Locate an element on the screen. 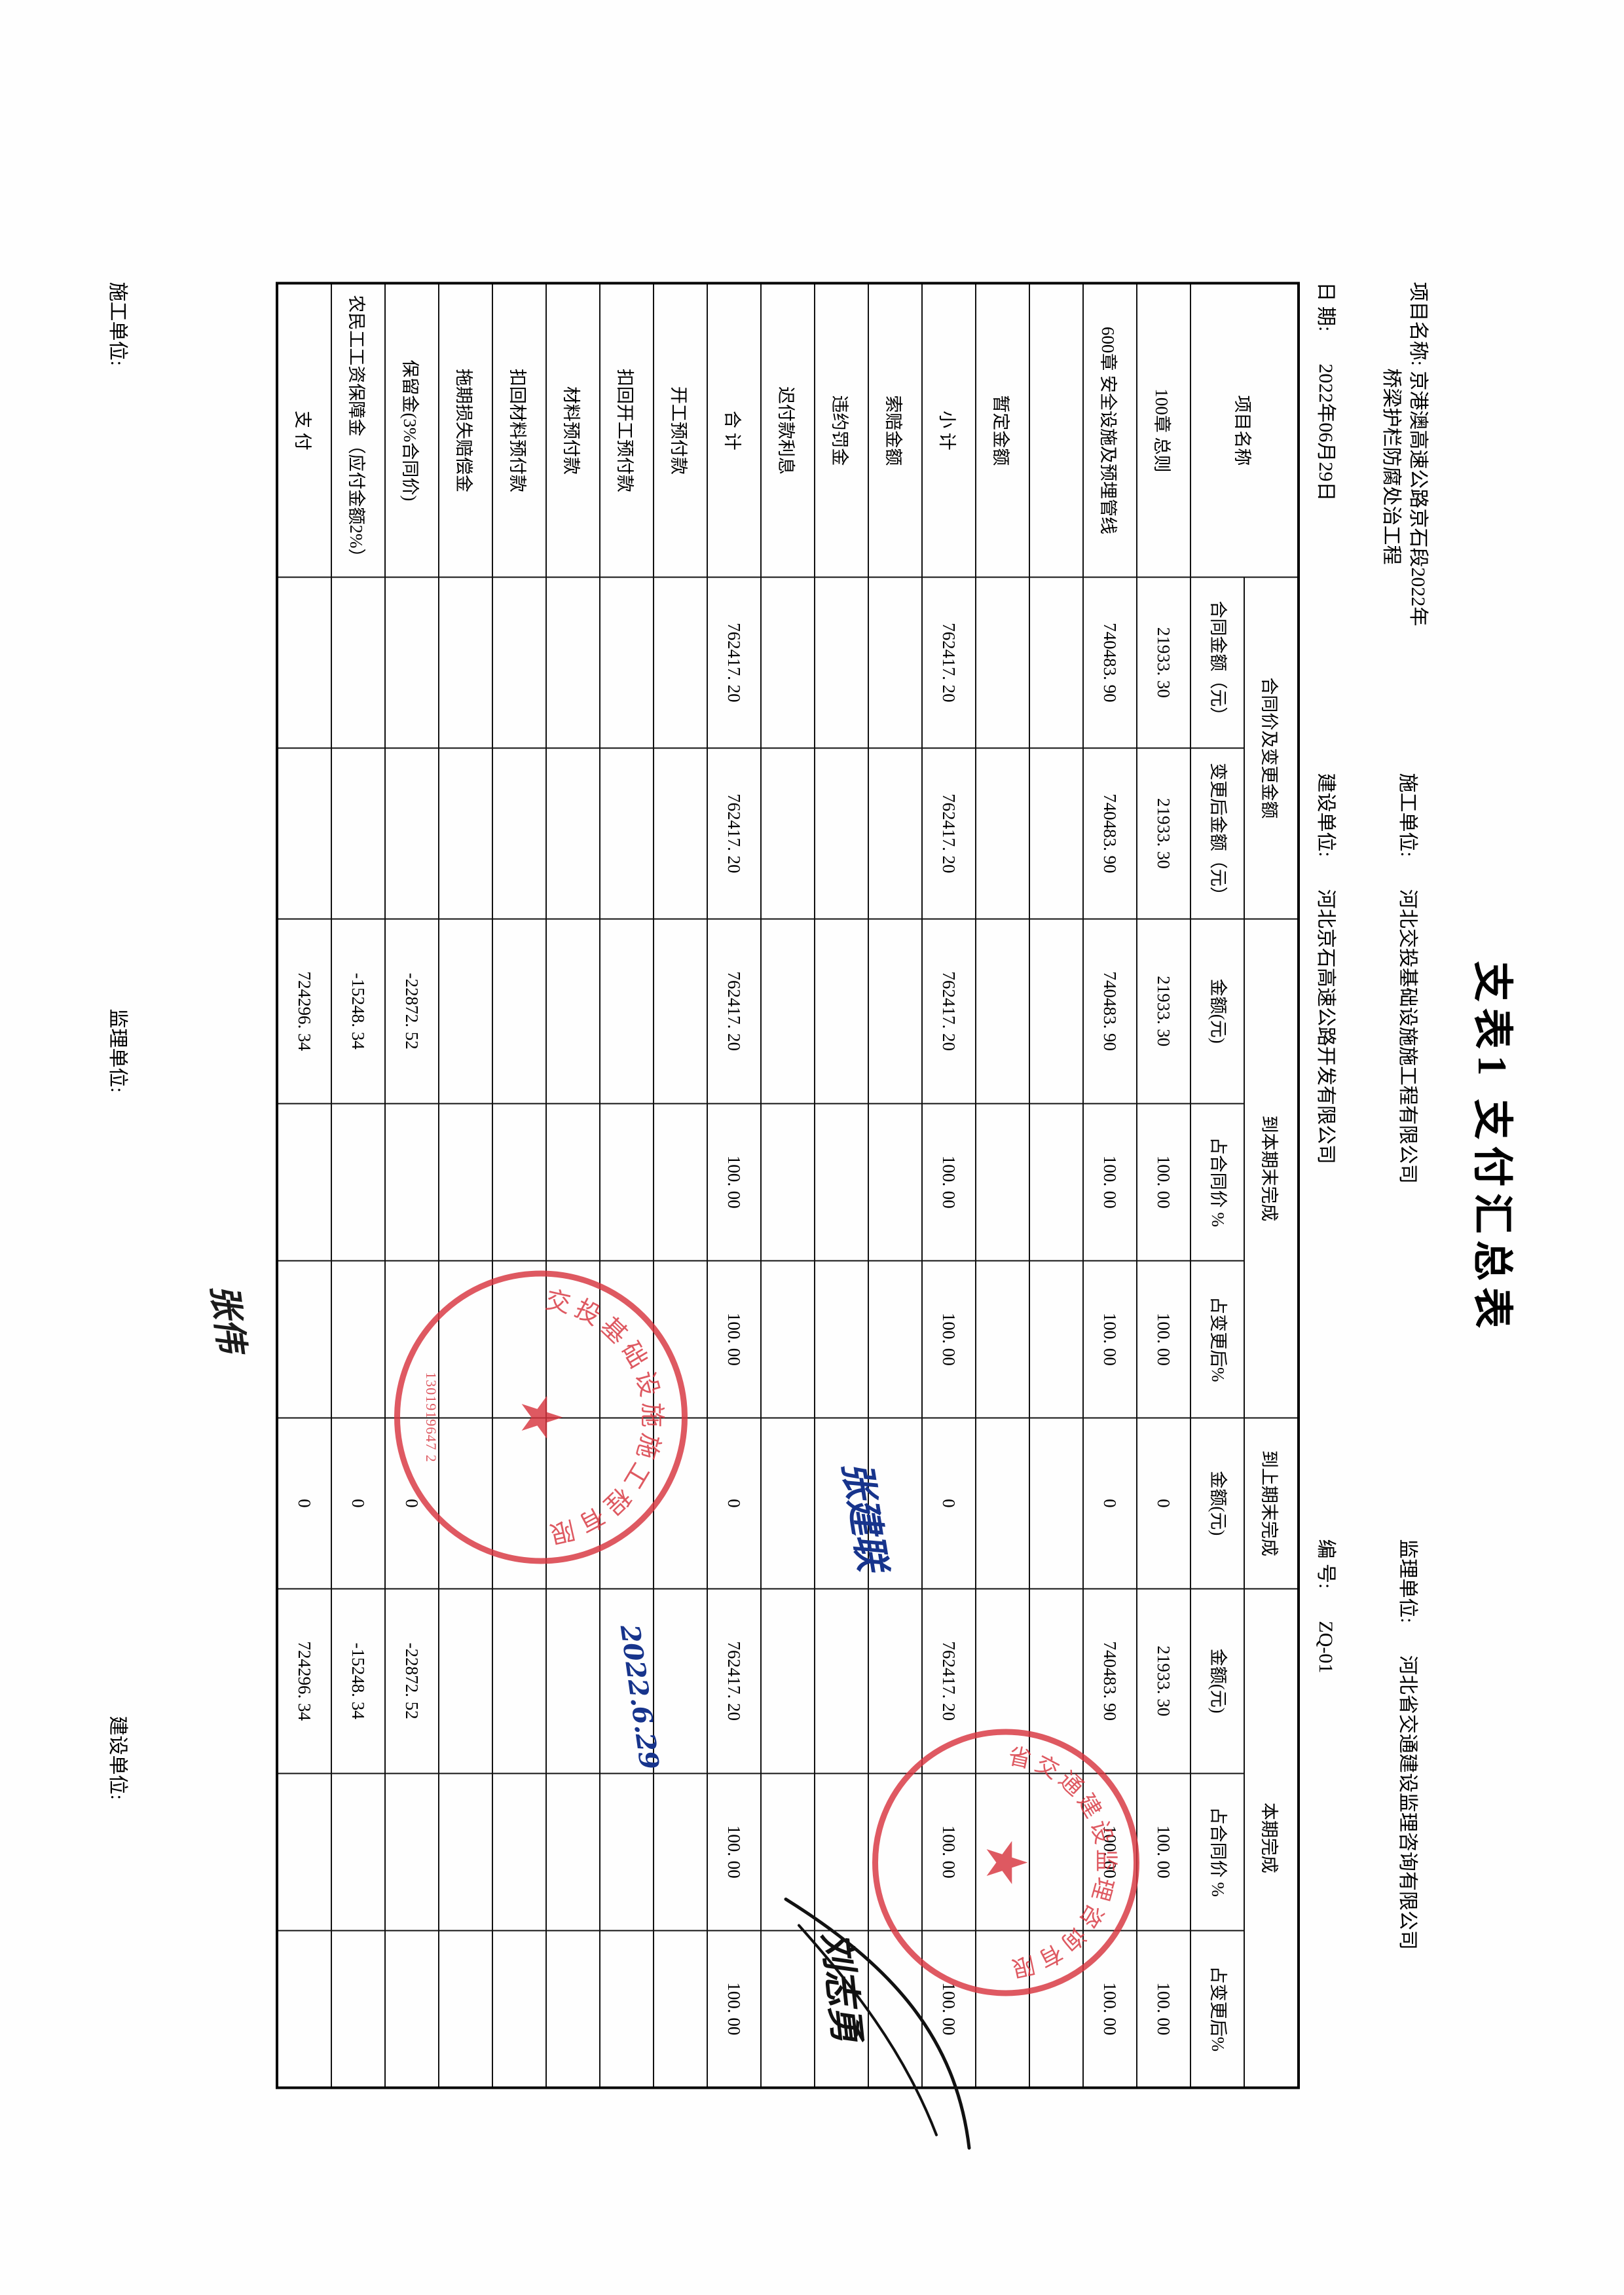  row-label: 违约罚金 is located at coordinates (841, 430).